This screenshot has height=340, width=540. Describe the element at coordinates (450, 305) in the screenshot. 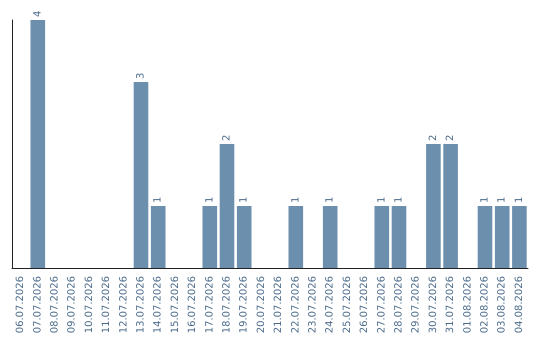

I see `x-tick-label: 31.07.2026` at that location.